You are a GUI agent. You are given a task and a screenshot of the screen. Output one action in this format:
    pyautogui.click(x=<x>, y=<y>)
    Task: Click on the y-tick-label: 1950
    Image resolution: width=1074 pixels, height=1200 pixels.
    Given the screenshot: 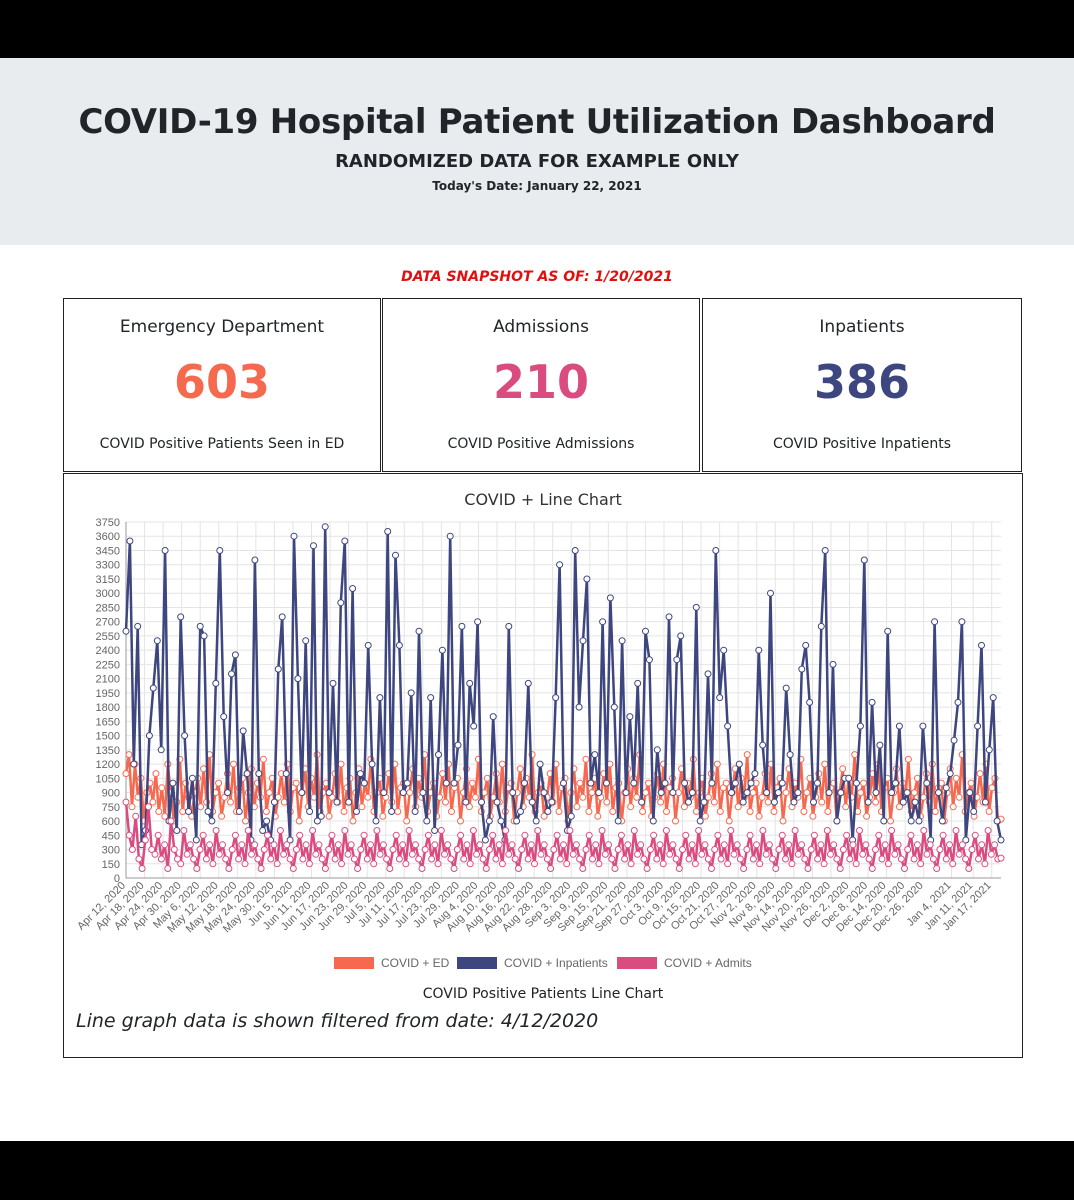 What is the action you would take?
    pyautogui.click(x=108, y=694)
    